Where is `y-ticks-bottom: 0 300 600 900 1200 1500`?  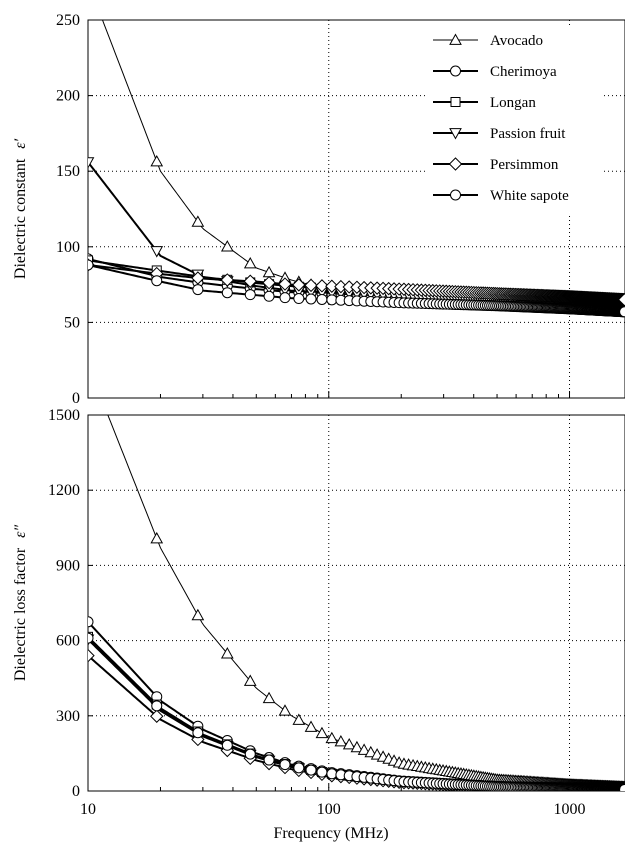
y-ticks-bottom: 0 300 600 900 1200 1500 is located at coordinates (70, 603).